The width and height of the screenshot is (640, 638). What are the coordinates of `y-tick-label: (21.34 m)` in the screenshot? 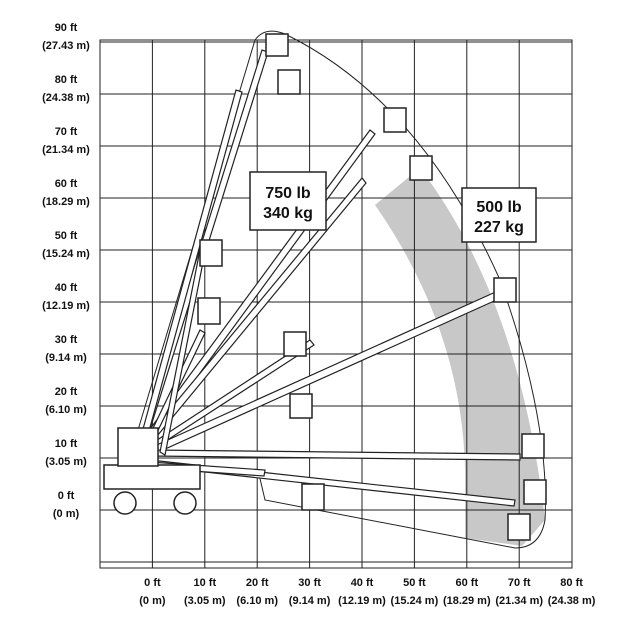 It's located at (66, 150).